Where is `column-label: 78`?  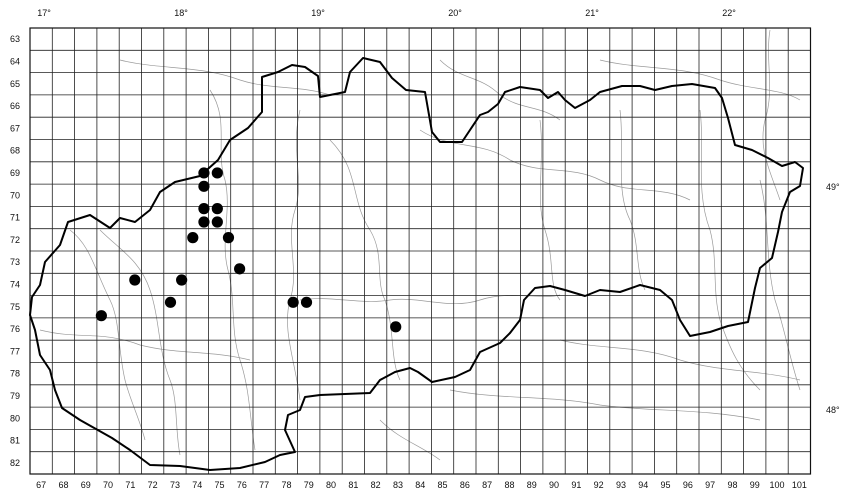
column-label: 78 is located at coordinates (286, 485).